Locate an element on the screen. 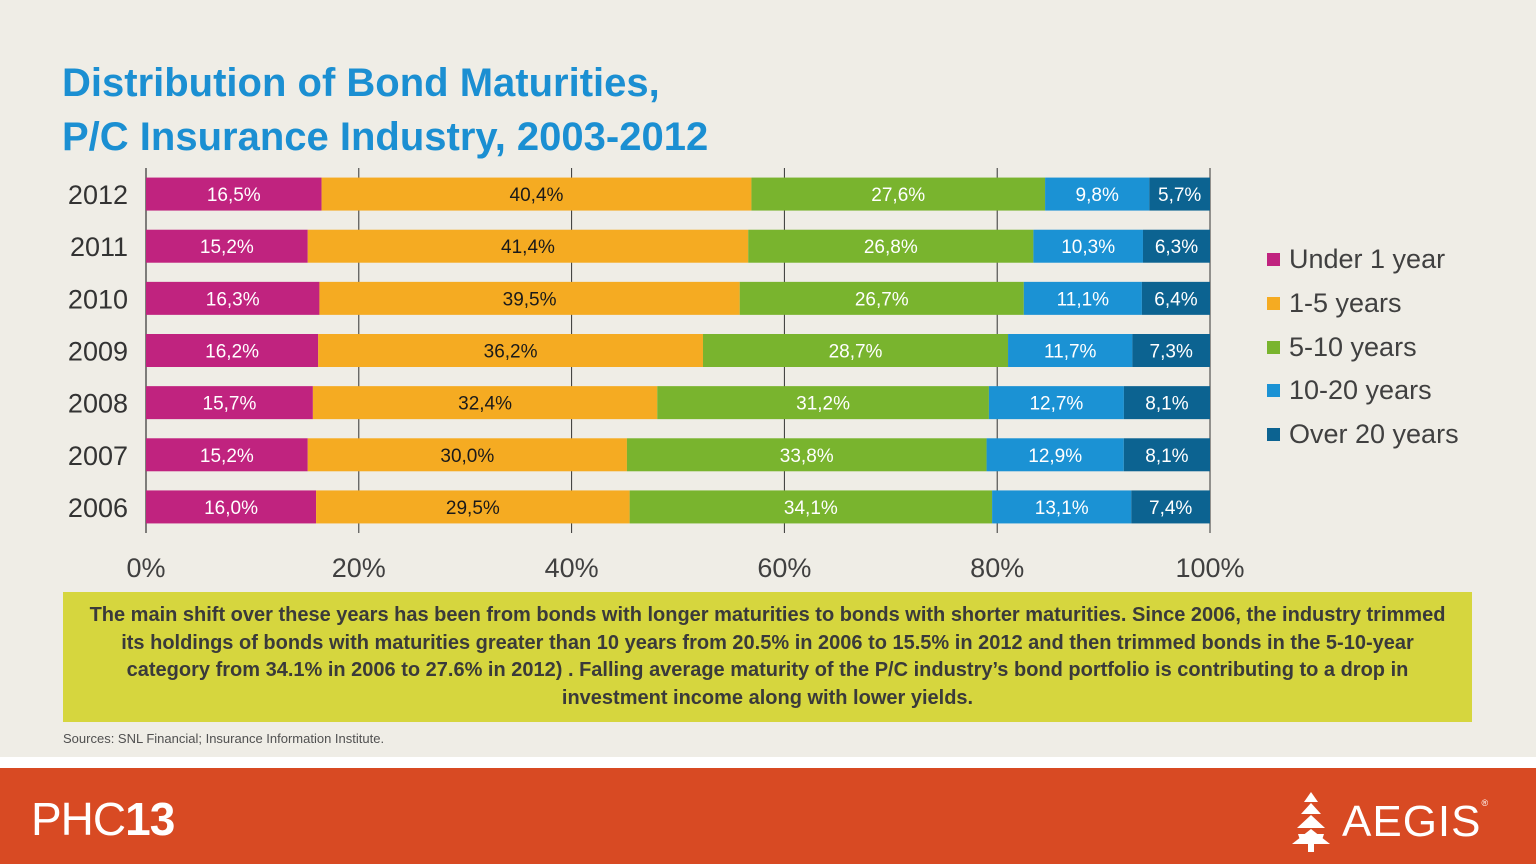  data-label: 7,4% is located at coordinates (1170, 508).